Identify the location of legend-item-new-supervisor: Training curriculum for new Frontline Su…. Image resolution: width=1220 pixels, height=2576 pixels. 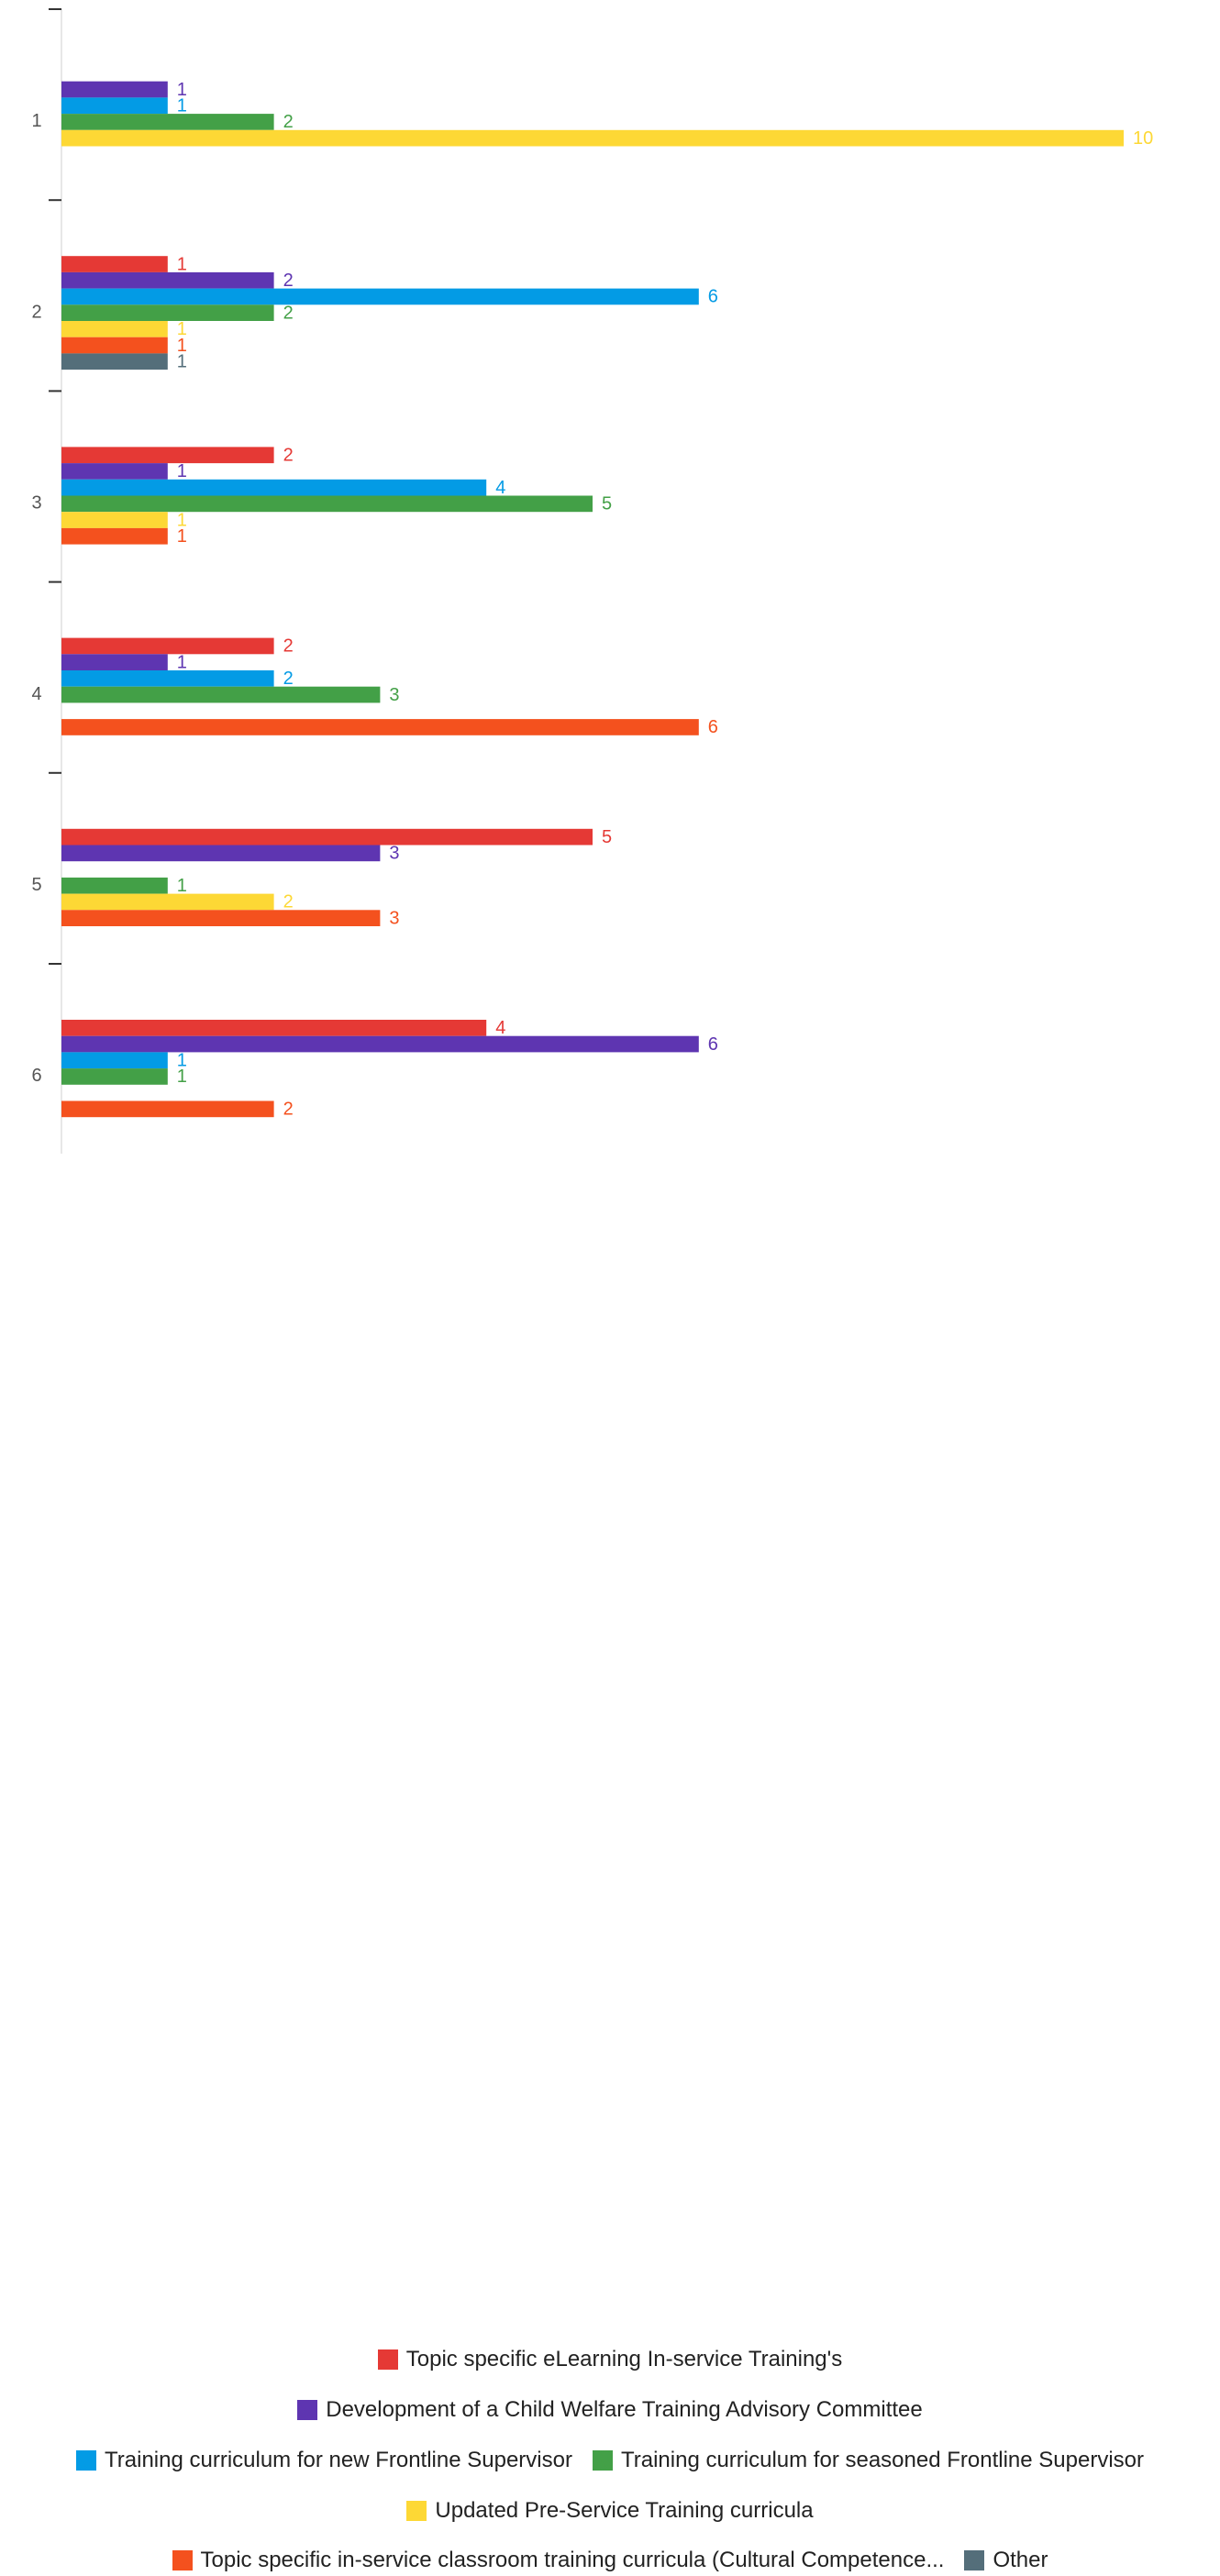
(324, 2460).